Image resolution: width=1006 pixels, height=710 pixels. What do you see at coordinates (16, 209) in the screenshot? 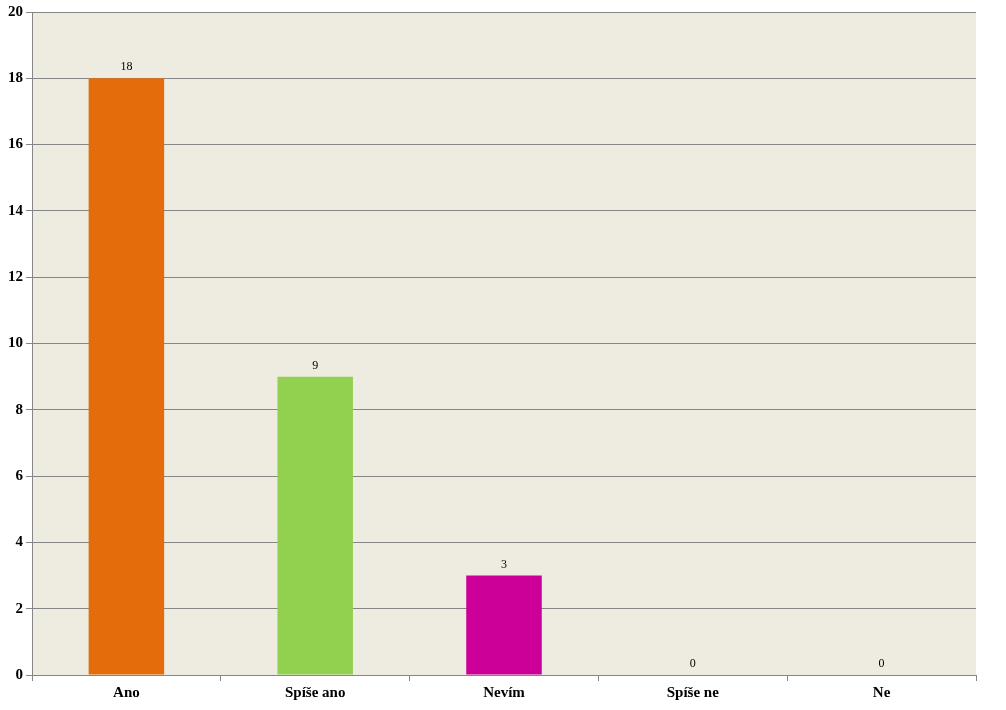
I see `y-tick-label: 14` at bounding box center [16, 209].